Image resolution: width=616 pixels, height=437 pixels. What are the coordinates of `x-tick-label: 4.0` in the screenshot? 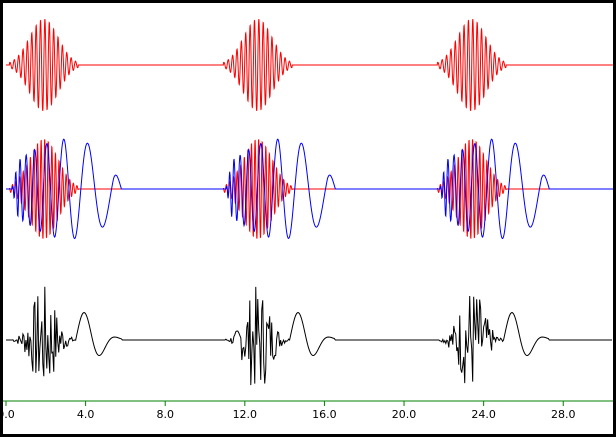 It's located at (86, 414).